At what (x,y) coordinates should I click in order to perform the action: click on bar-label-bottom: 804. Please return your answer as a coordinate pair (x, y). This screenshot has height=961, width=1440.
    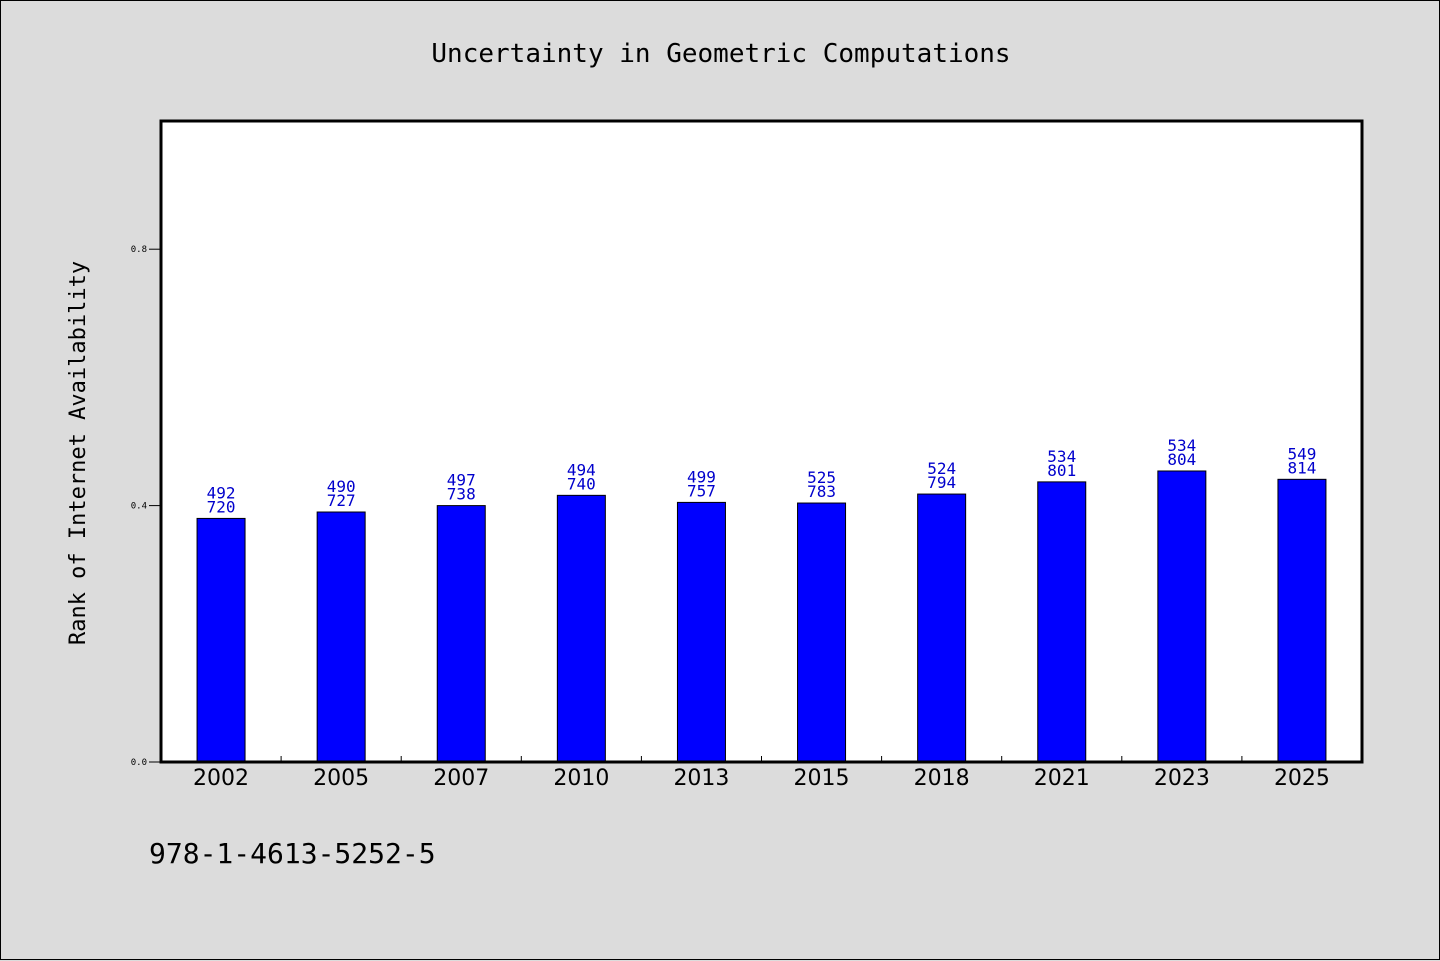
    Looking at the image, I should click on (1181, 459).